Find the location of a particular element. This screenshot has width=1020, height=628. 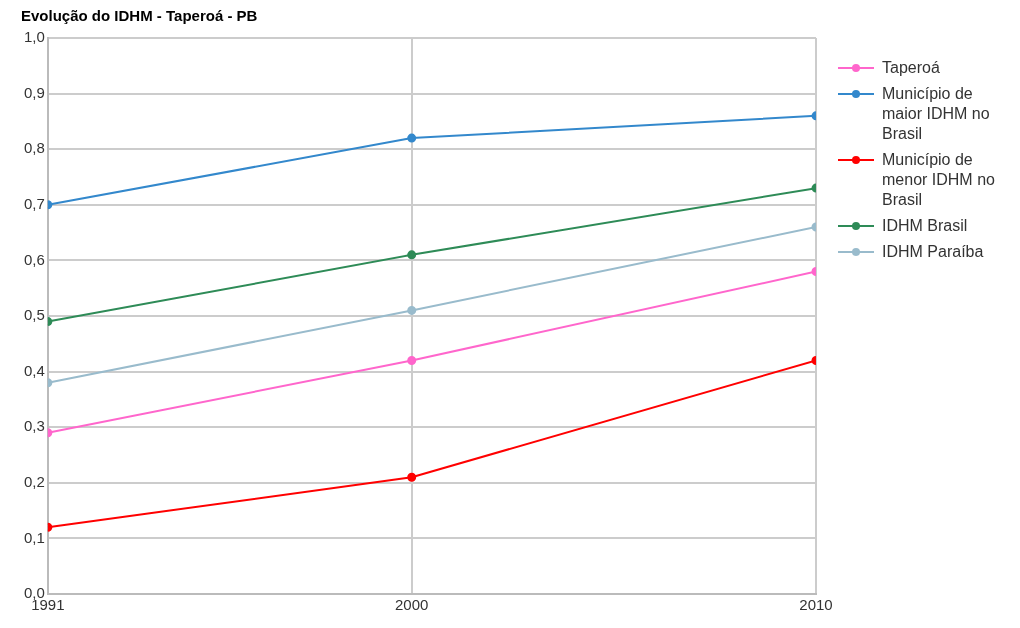

y-tick-label: 0,6 is located at coordinates (34, 259).